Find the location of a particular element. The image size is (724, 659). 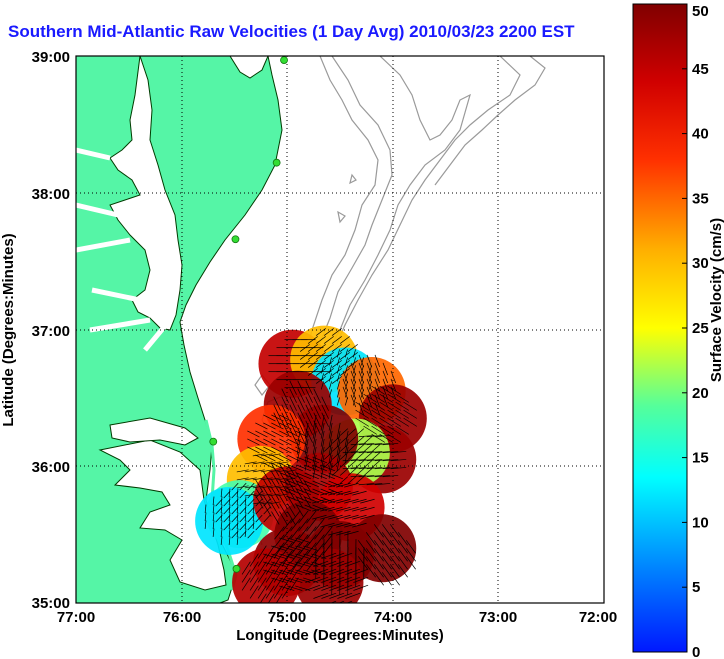

chesapeake-bay is located at coordinates (146, 193).